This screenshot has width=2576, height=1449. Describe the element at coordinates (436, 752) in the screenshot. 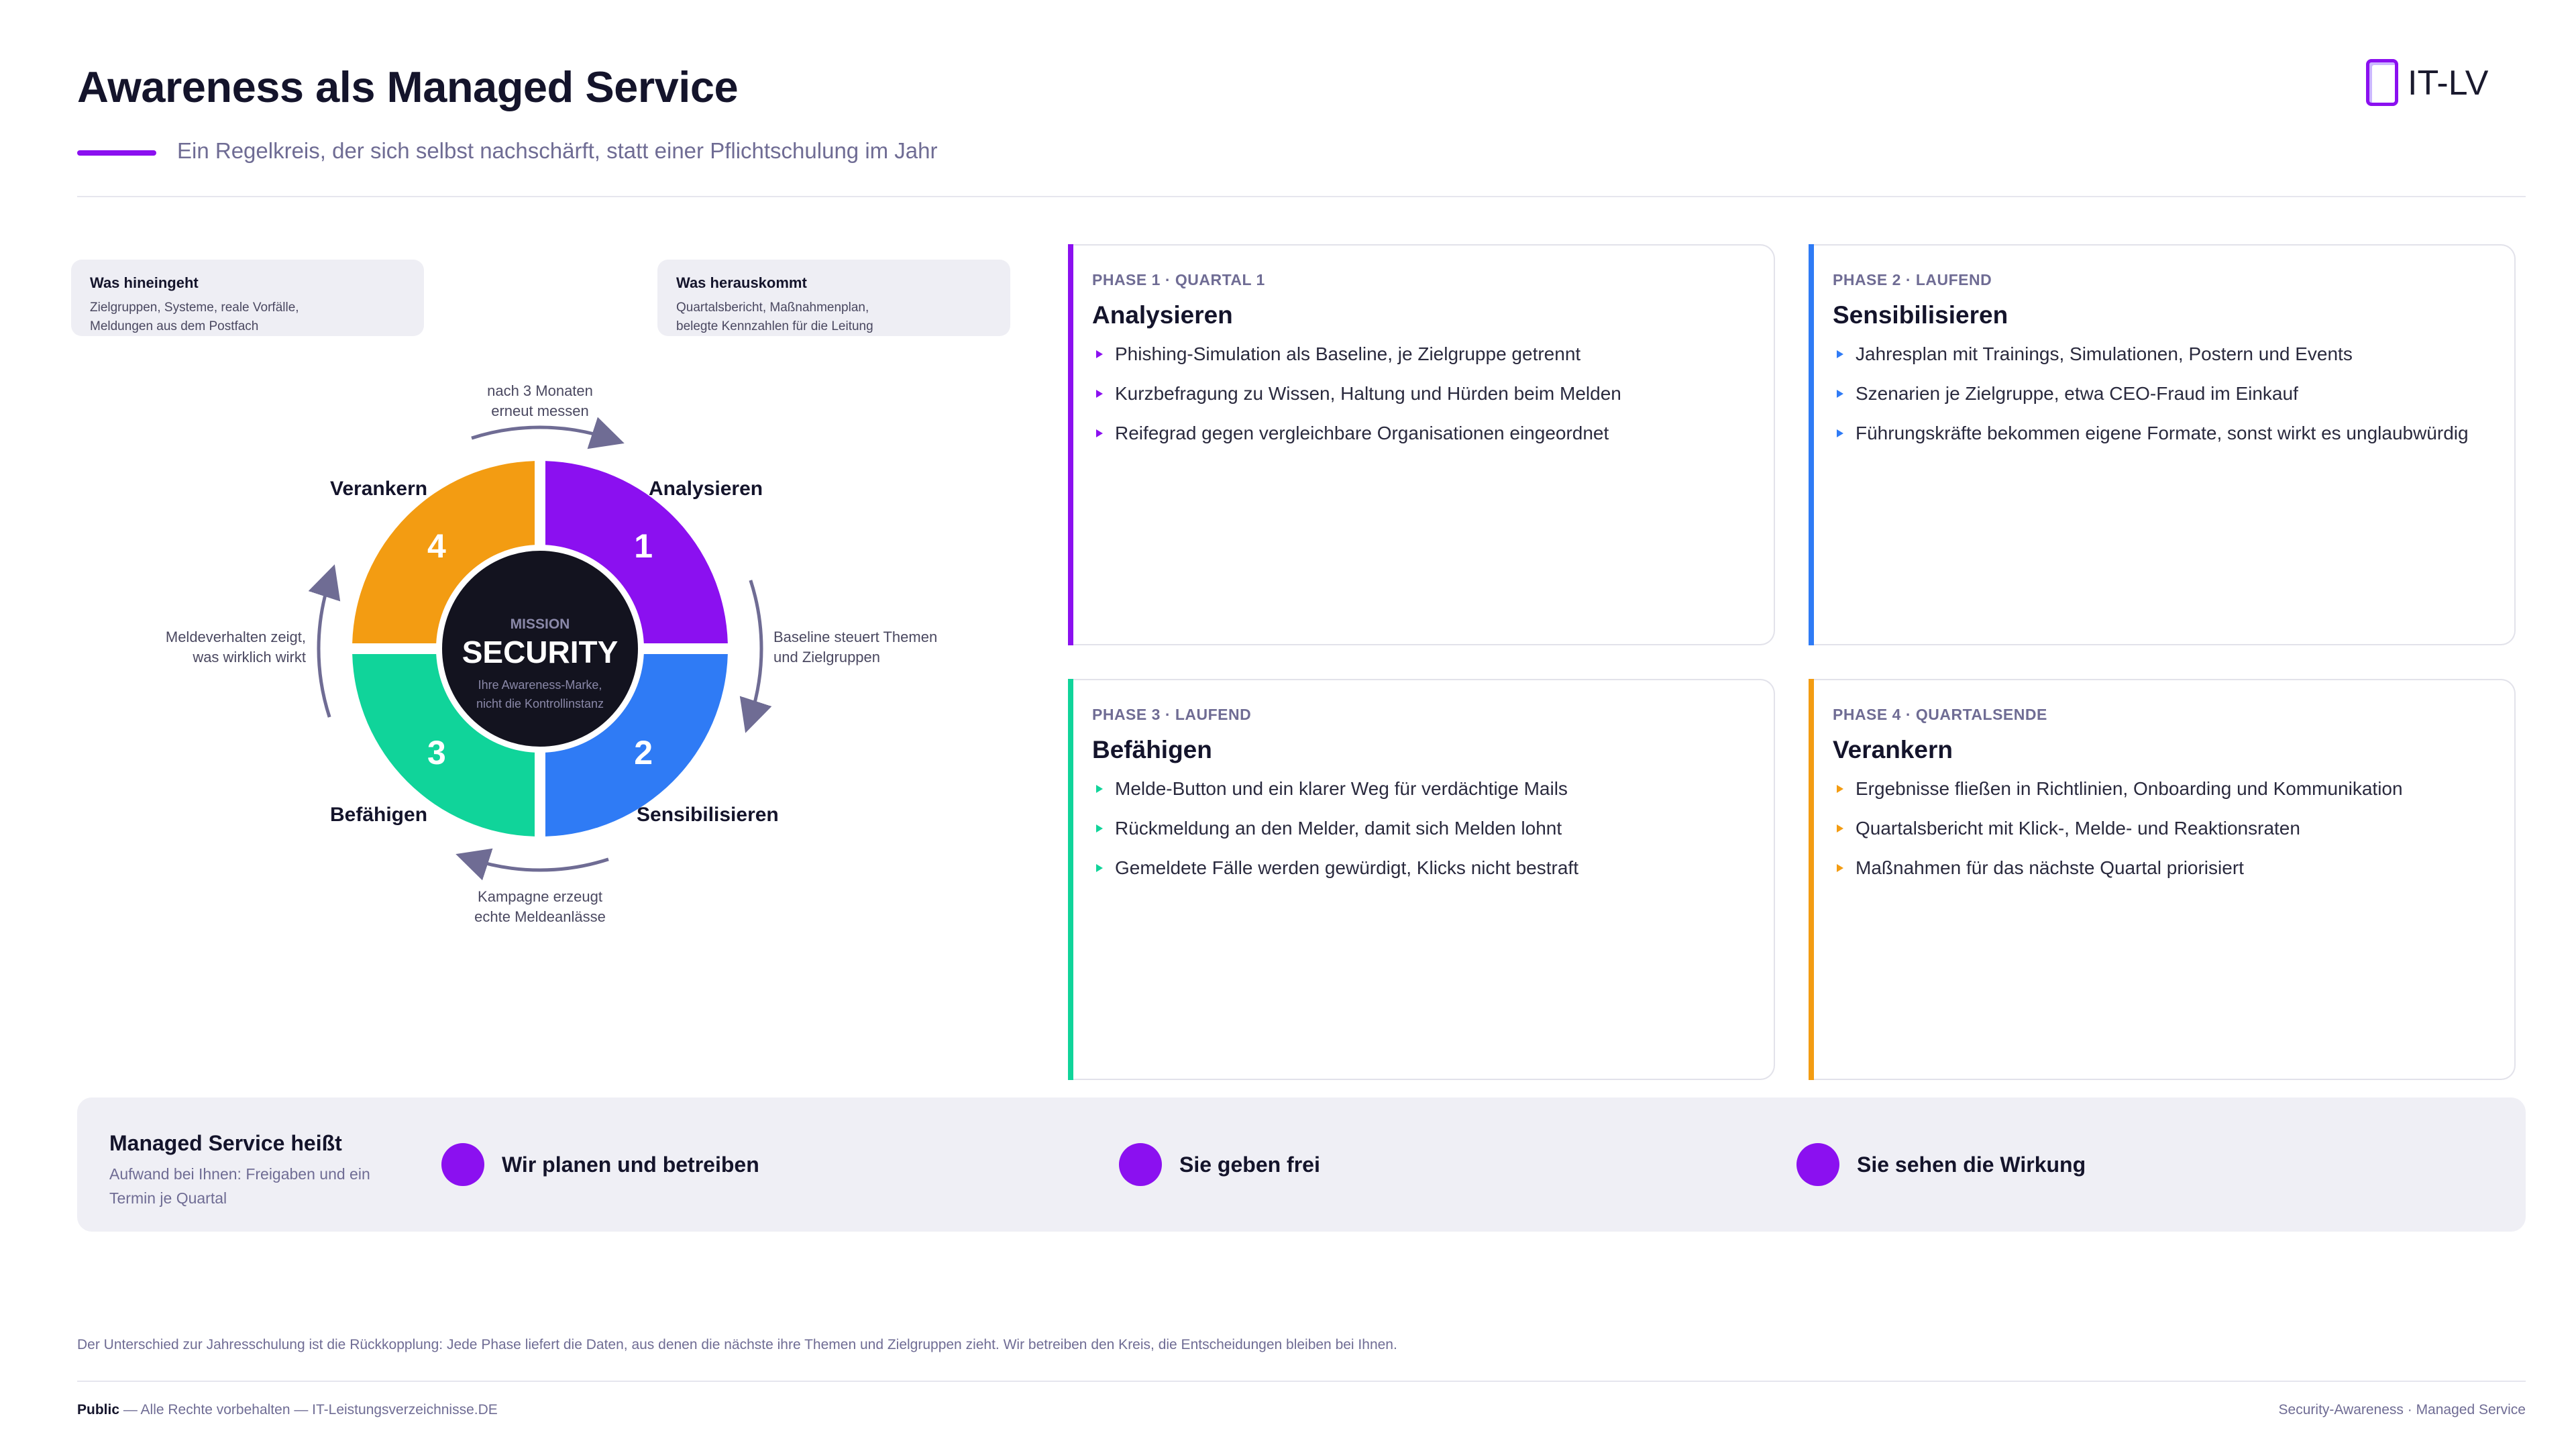

I see `cycle-segment-number-3: 3` at that location.